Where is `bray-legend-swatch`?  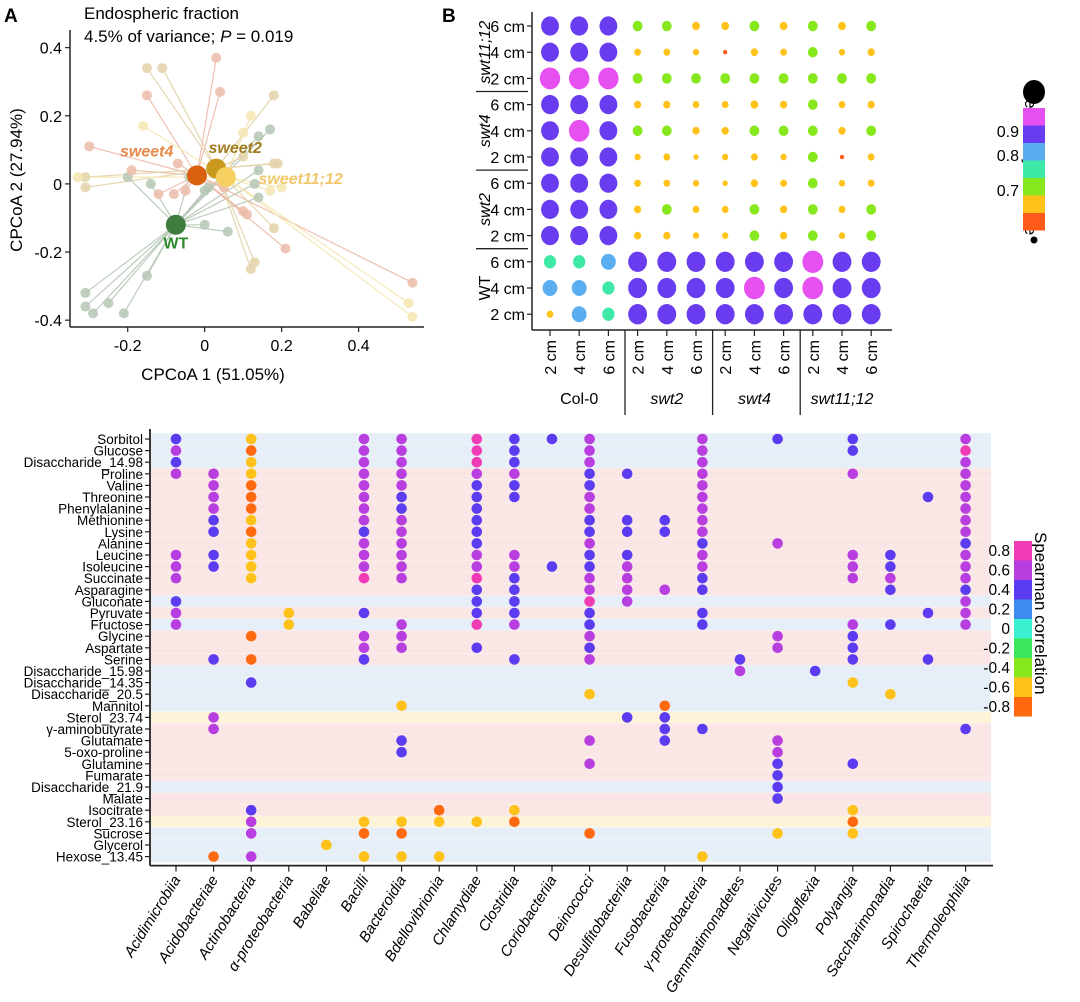
bray-legend-swatch is located at coordinates (1034, 187).